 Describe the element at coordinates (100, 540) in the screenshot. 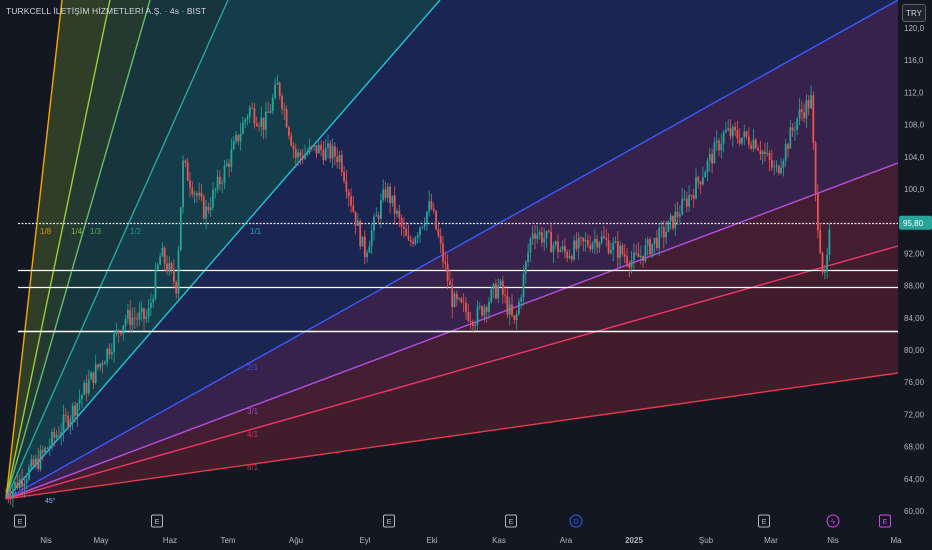

I see `time-tick-label: May` at that location.